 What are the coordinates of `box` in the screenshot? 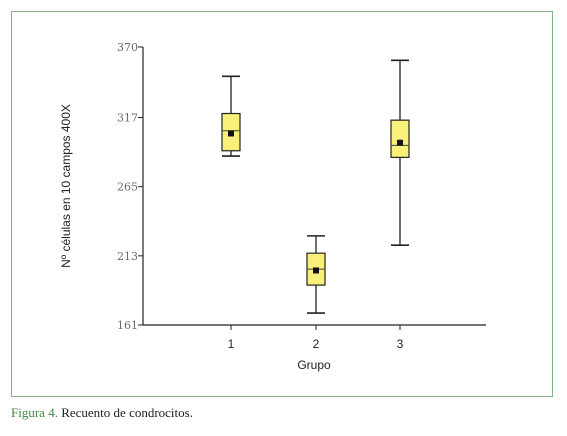 It's located at (400, 139).